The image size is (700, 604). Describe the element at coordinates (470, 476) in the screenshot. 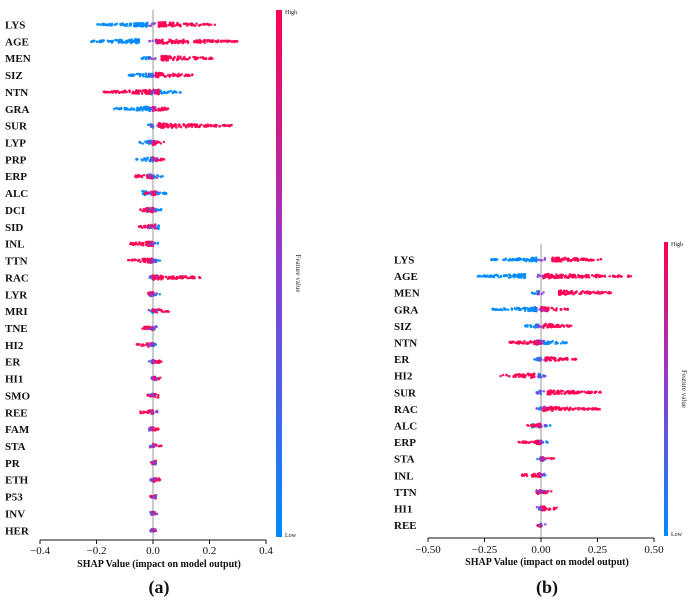

I see `feature-row-inl: INL` at that location.